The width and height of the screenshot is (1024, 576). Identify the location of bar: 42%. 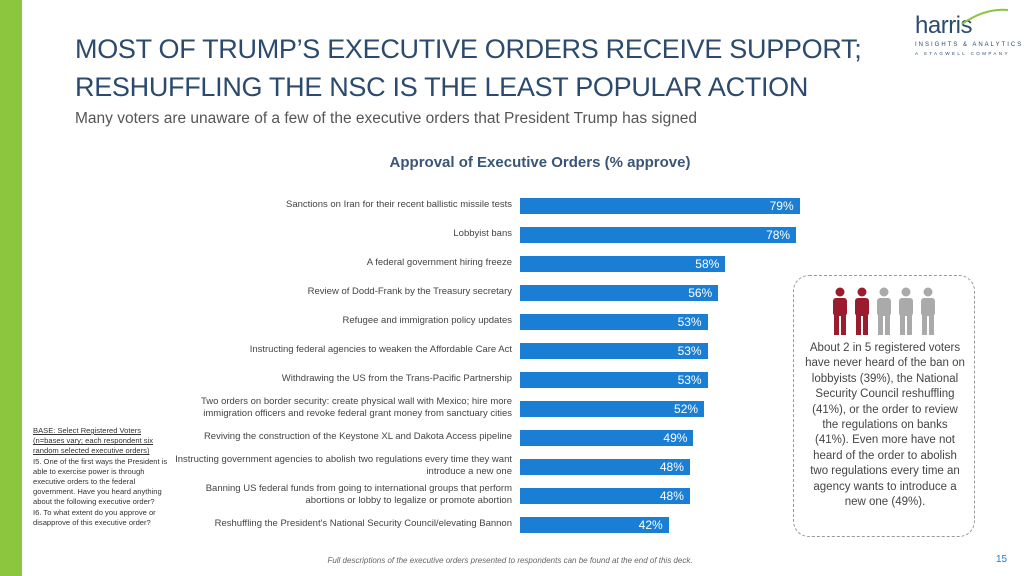
(594, 525).